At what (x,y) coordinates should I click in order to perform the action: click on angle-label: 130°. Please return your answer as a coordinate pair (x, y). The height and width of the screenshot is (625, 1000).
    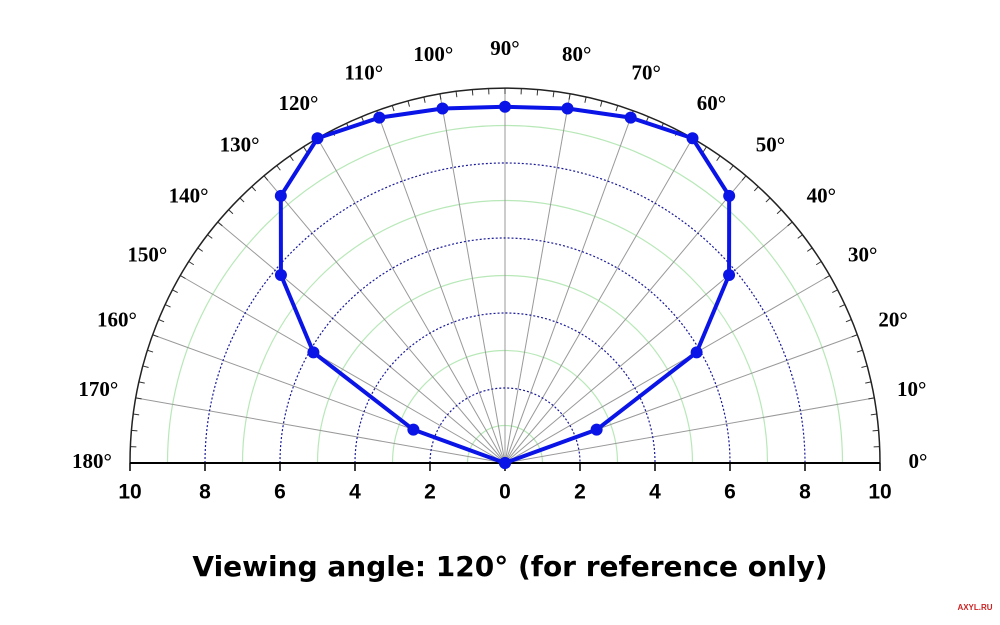
    Looking at the image, I should click on (240, 144).